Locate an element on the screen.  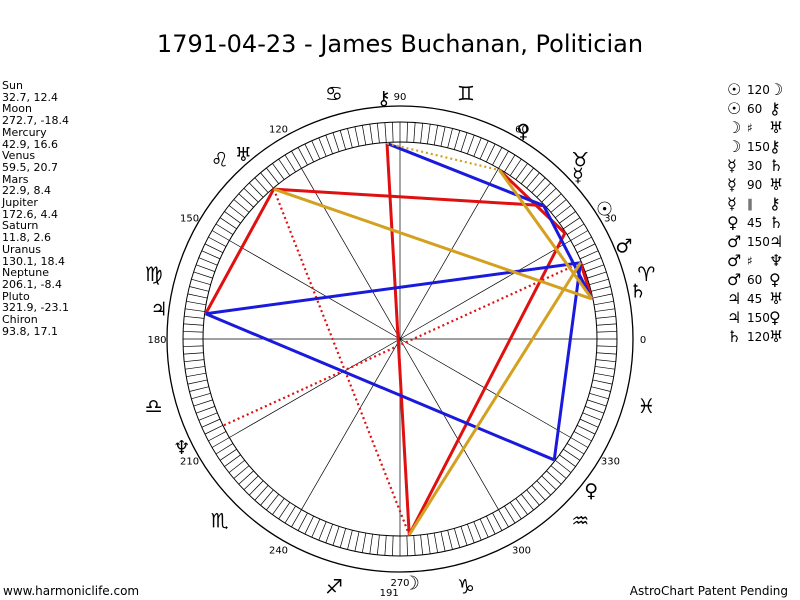
aspect-planet-a: ☽ is located at coordinates (734, 127).